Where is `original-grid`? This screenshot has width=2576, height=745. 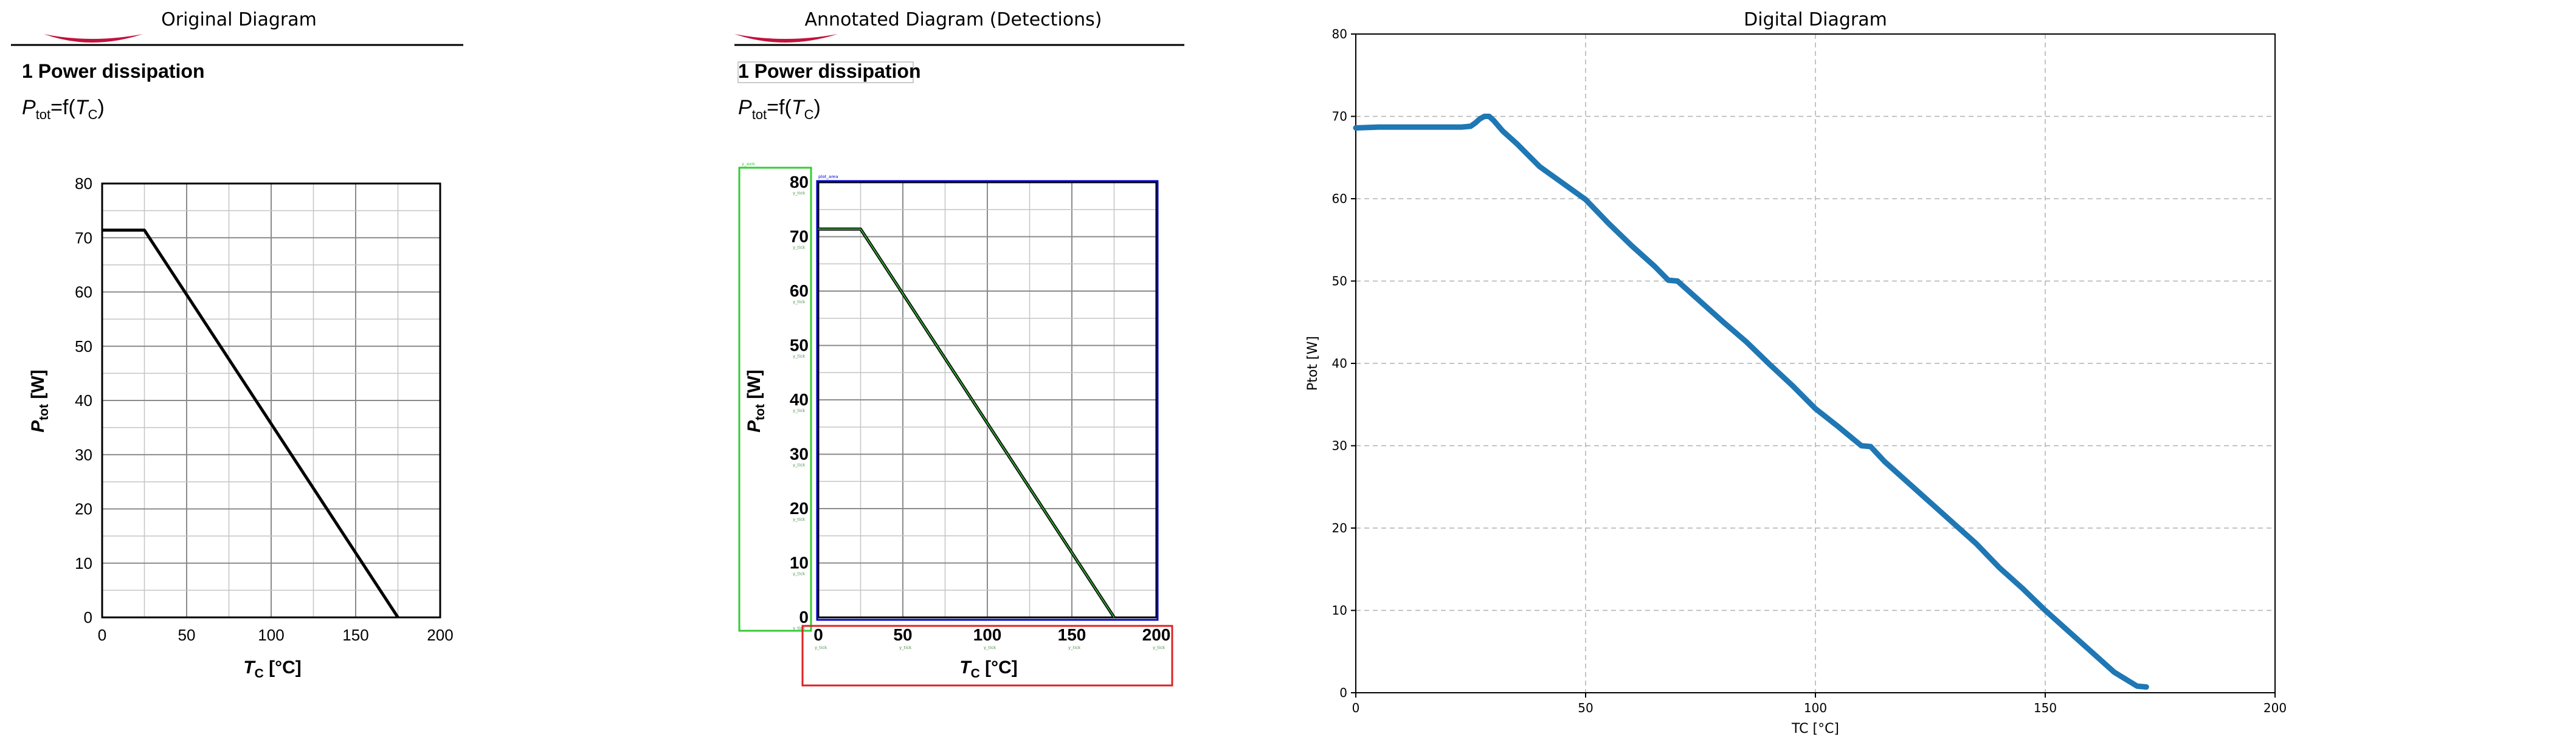
original-grid is located at coordinates (271, 400).